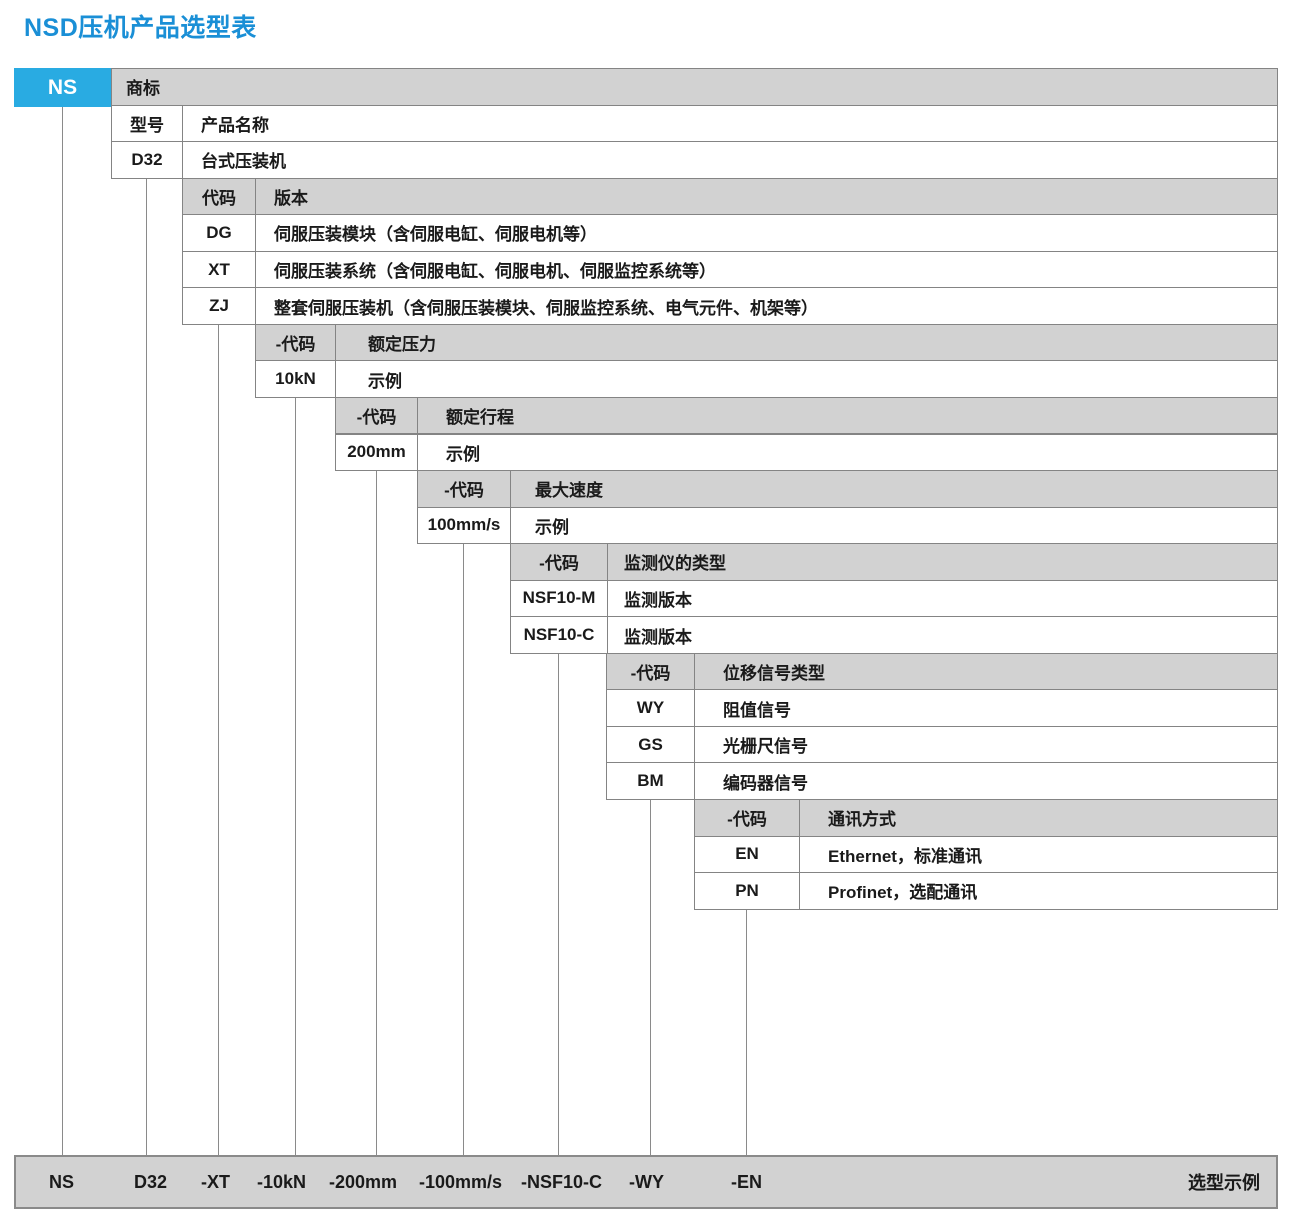 The image size is (1300, 1231). What do you see at coordinates (651, 671) in the screenshot?
I see `code-cell-displacement-signal-type-0: -代码` at bounding box center [651, 671].